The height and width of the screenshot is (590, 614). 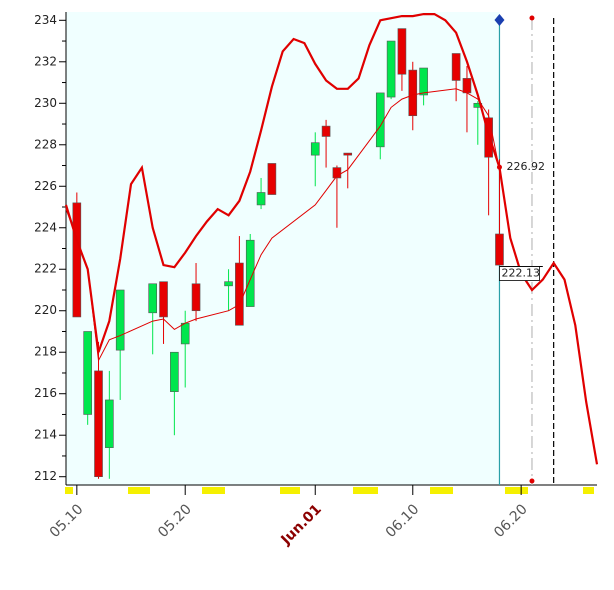 I want to click on y-tick-label: 226, so click(x=45, y=186).